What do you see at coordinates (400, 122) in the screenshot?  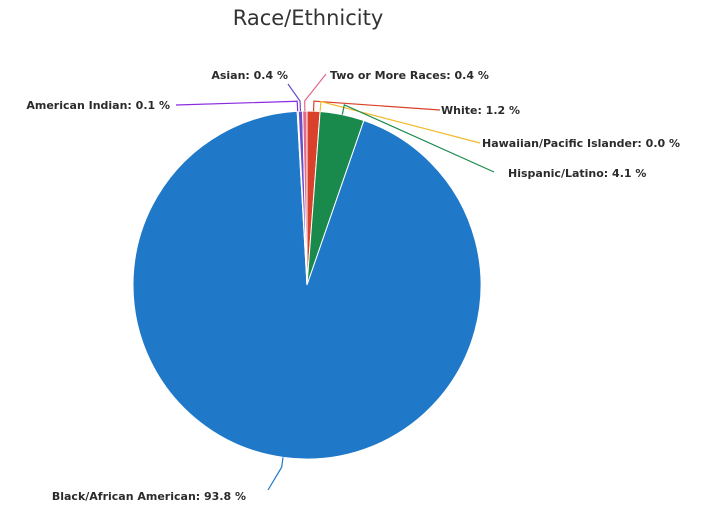 I see `leader-hawaiian-pacific-islander` at bounding box center [400, 122].